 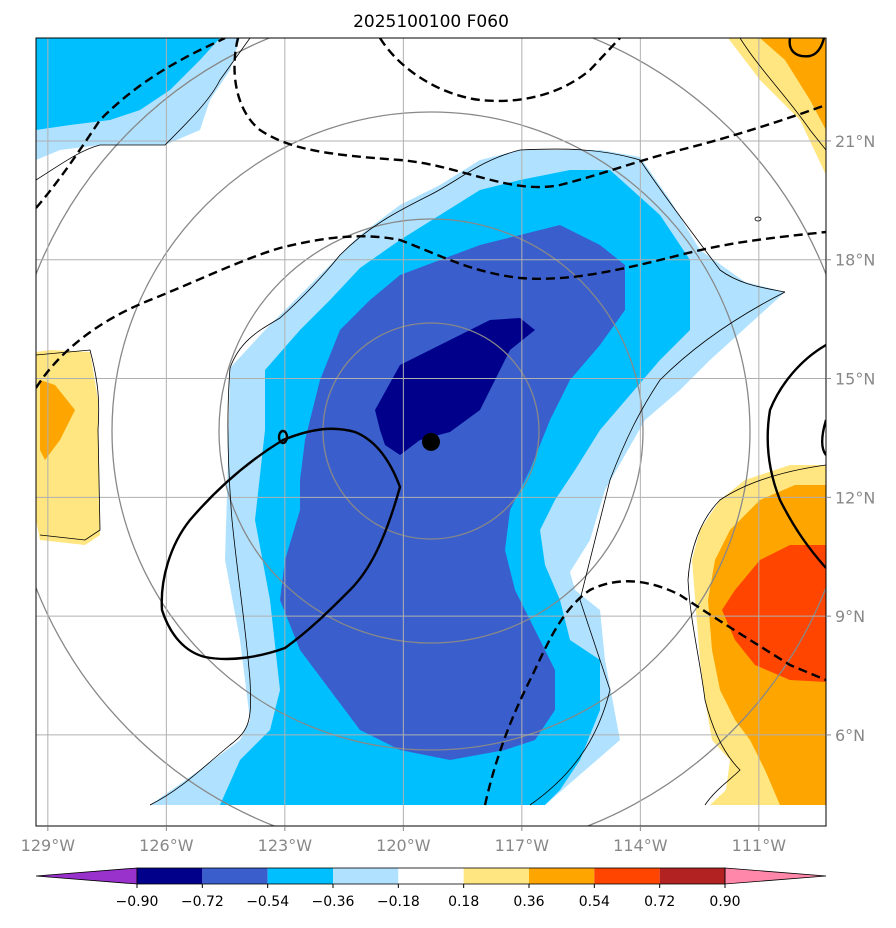 What do you see at coordinates (850, 438) in the screenshot?
I see `y-axis: 6°N 9°N 12°N 15°N 18°N 21°N` at bounding box center [850, 438].